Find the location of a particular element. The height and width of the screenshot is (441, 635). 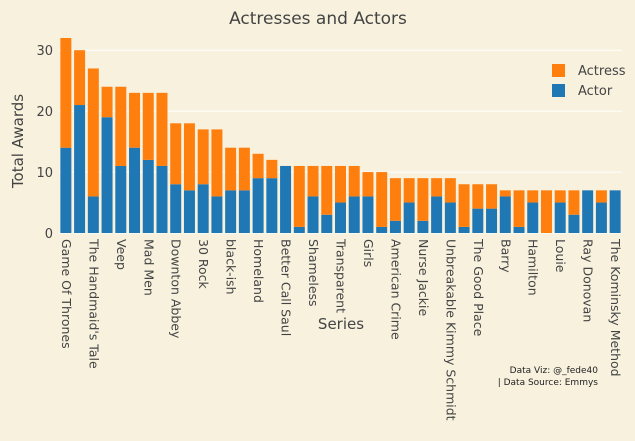

x-tick-label: Nurse Jackie is located at coordinates (423, 278).